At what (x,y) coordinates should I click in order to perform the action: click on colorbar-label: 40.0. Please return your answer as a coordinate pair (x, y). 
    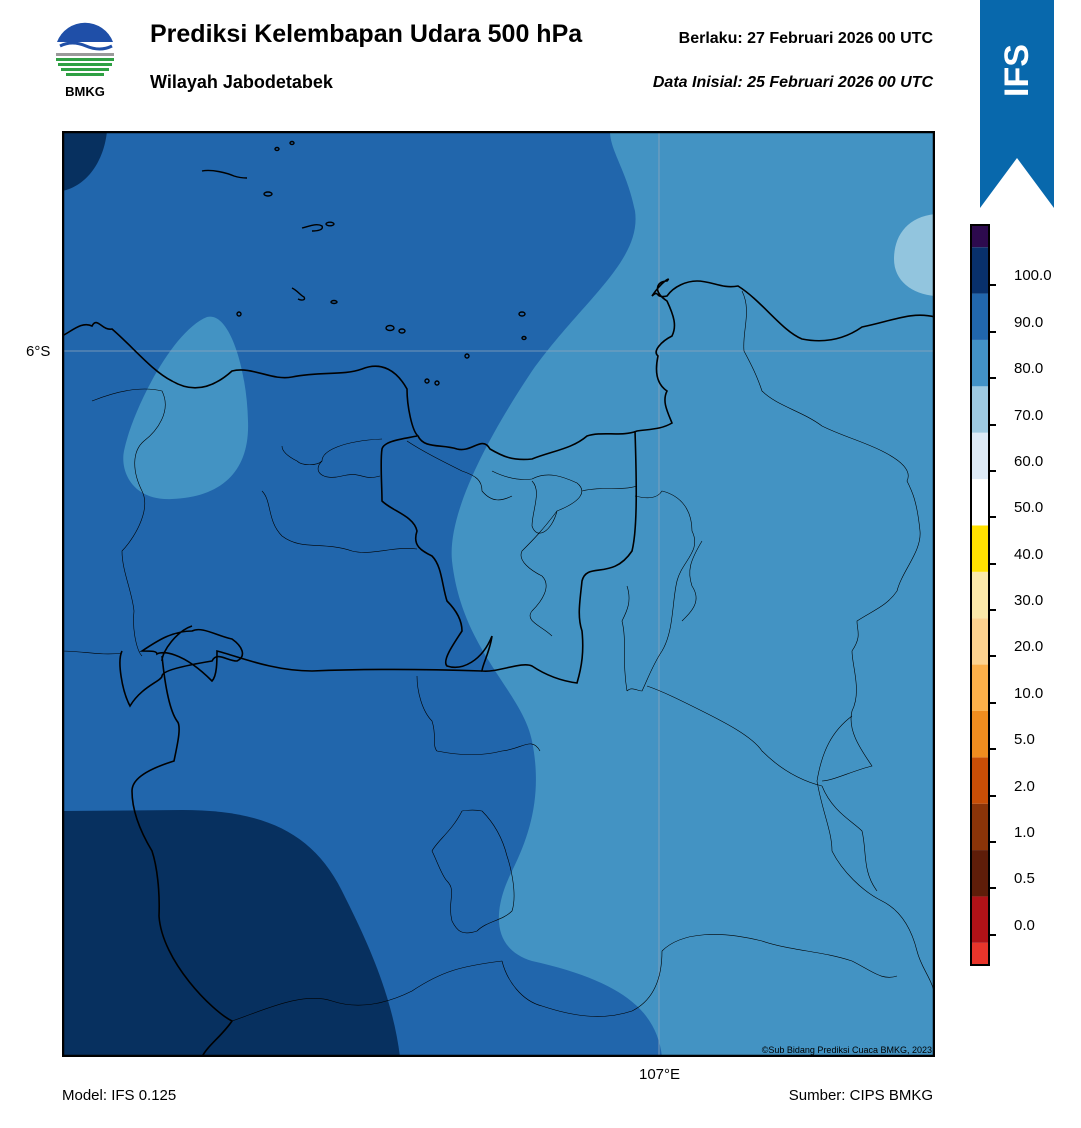
    Looking at the image, I should click on (1029, 554).